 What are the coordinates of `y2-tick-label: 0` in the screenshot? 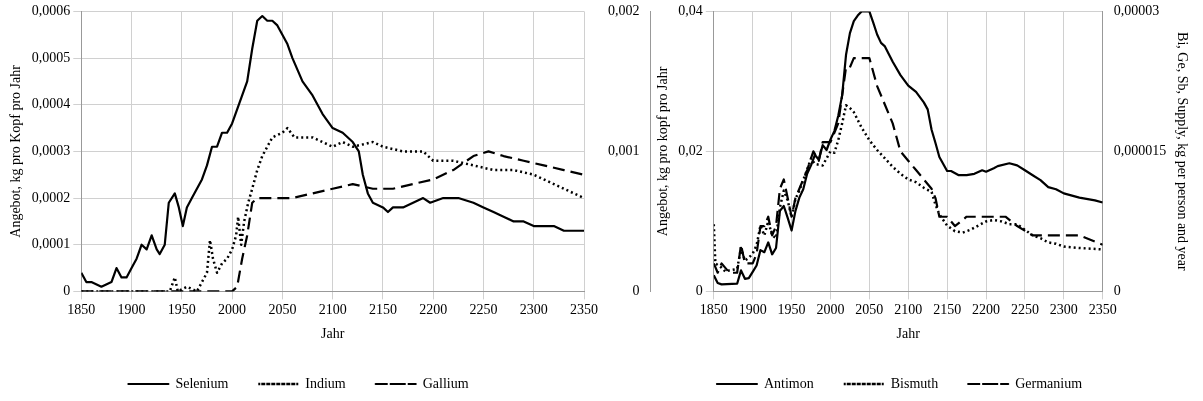 It's located at (1117, 291).